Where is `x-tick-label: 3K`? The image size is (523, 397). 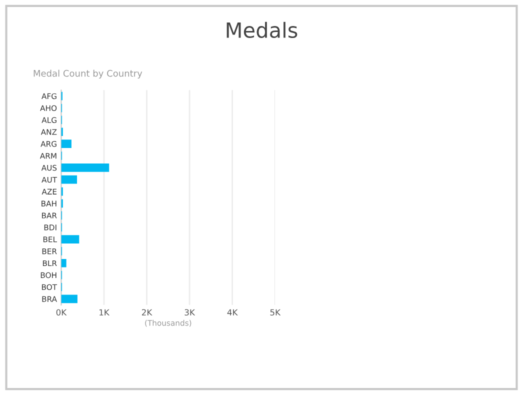
x-tick-label: 3K is located at coordinates (190, 312).